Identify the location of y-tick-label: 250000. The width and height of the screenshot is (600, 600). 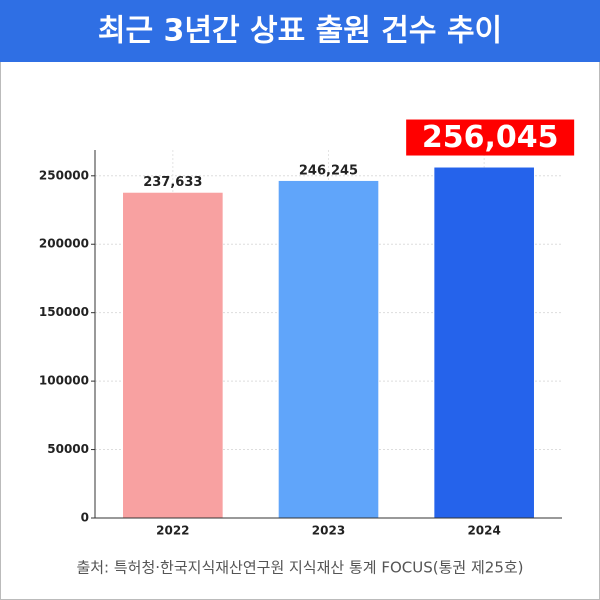
(64, 175).